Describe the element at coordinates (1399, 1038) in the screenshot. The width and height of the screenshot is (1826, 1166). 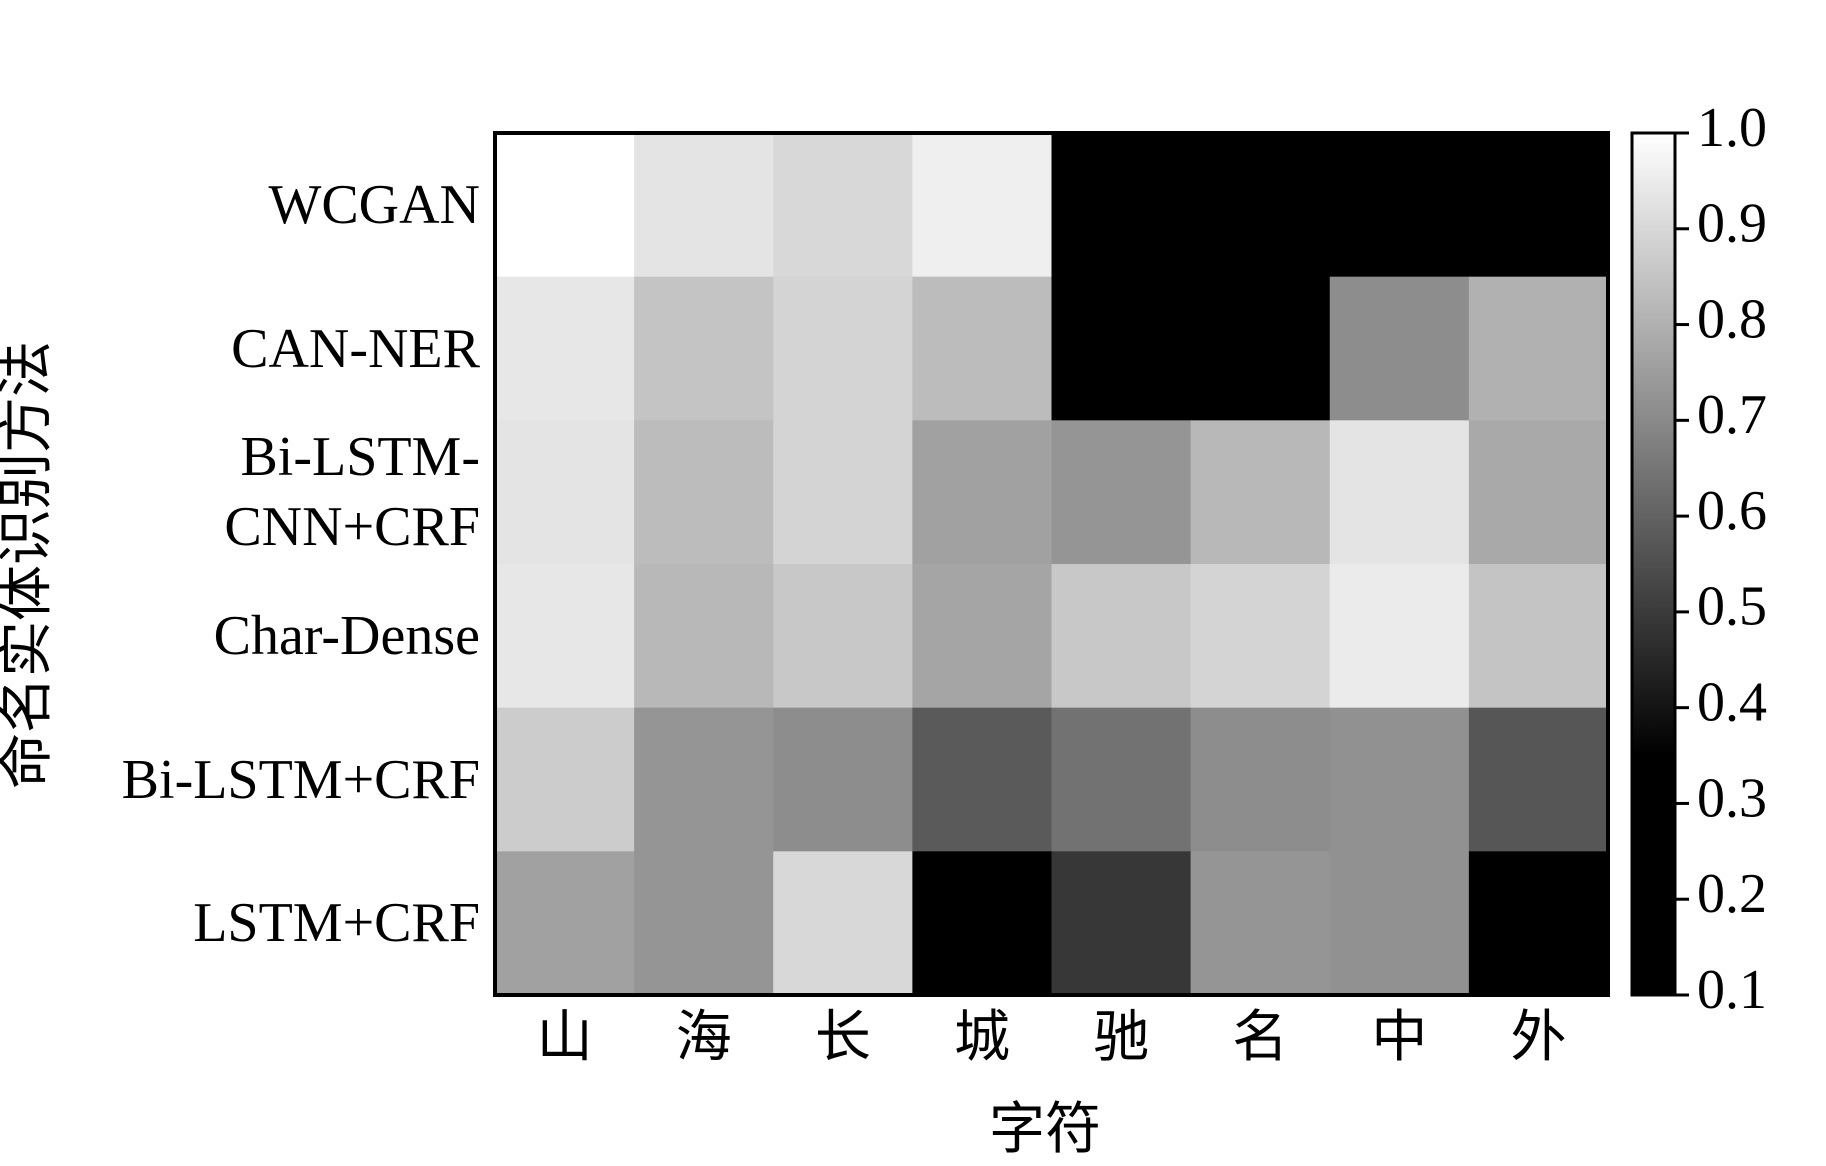
I see `x-tick-label: 中` at that location.